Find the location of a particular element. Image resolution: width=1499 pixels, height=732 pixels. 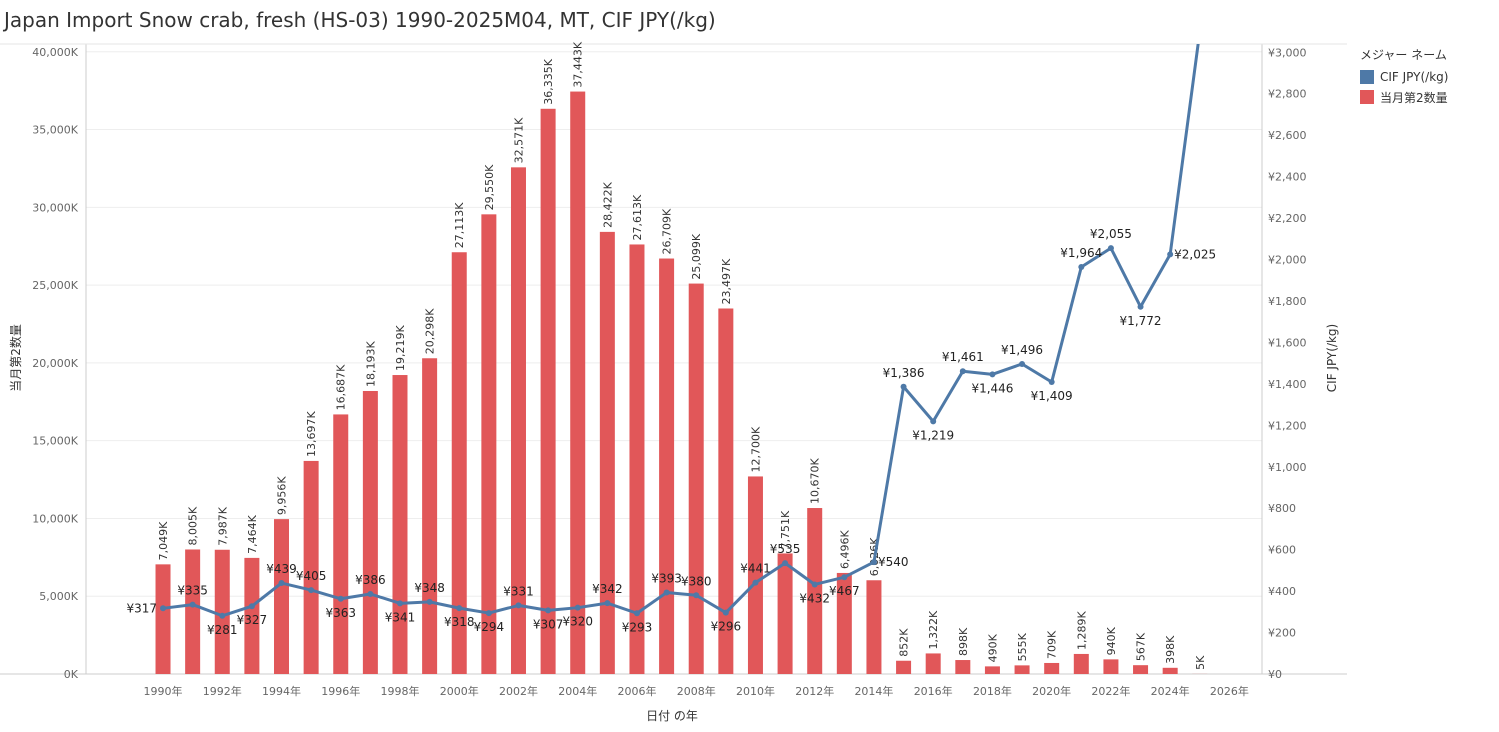

price-value-label: ¥293 is located at coordinates (637, 627).